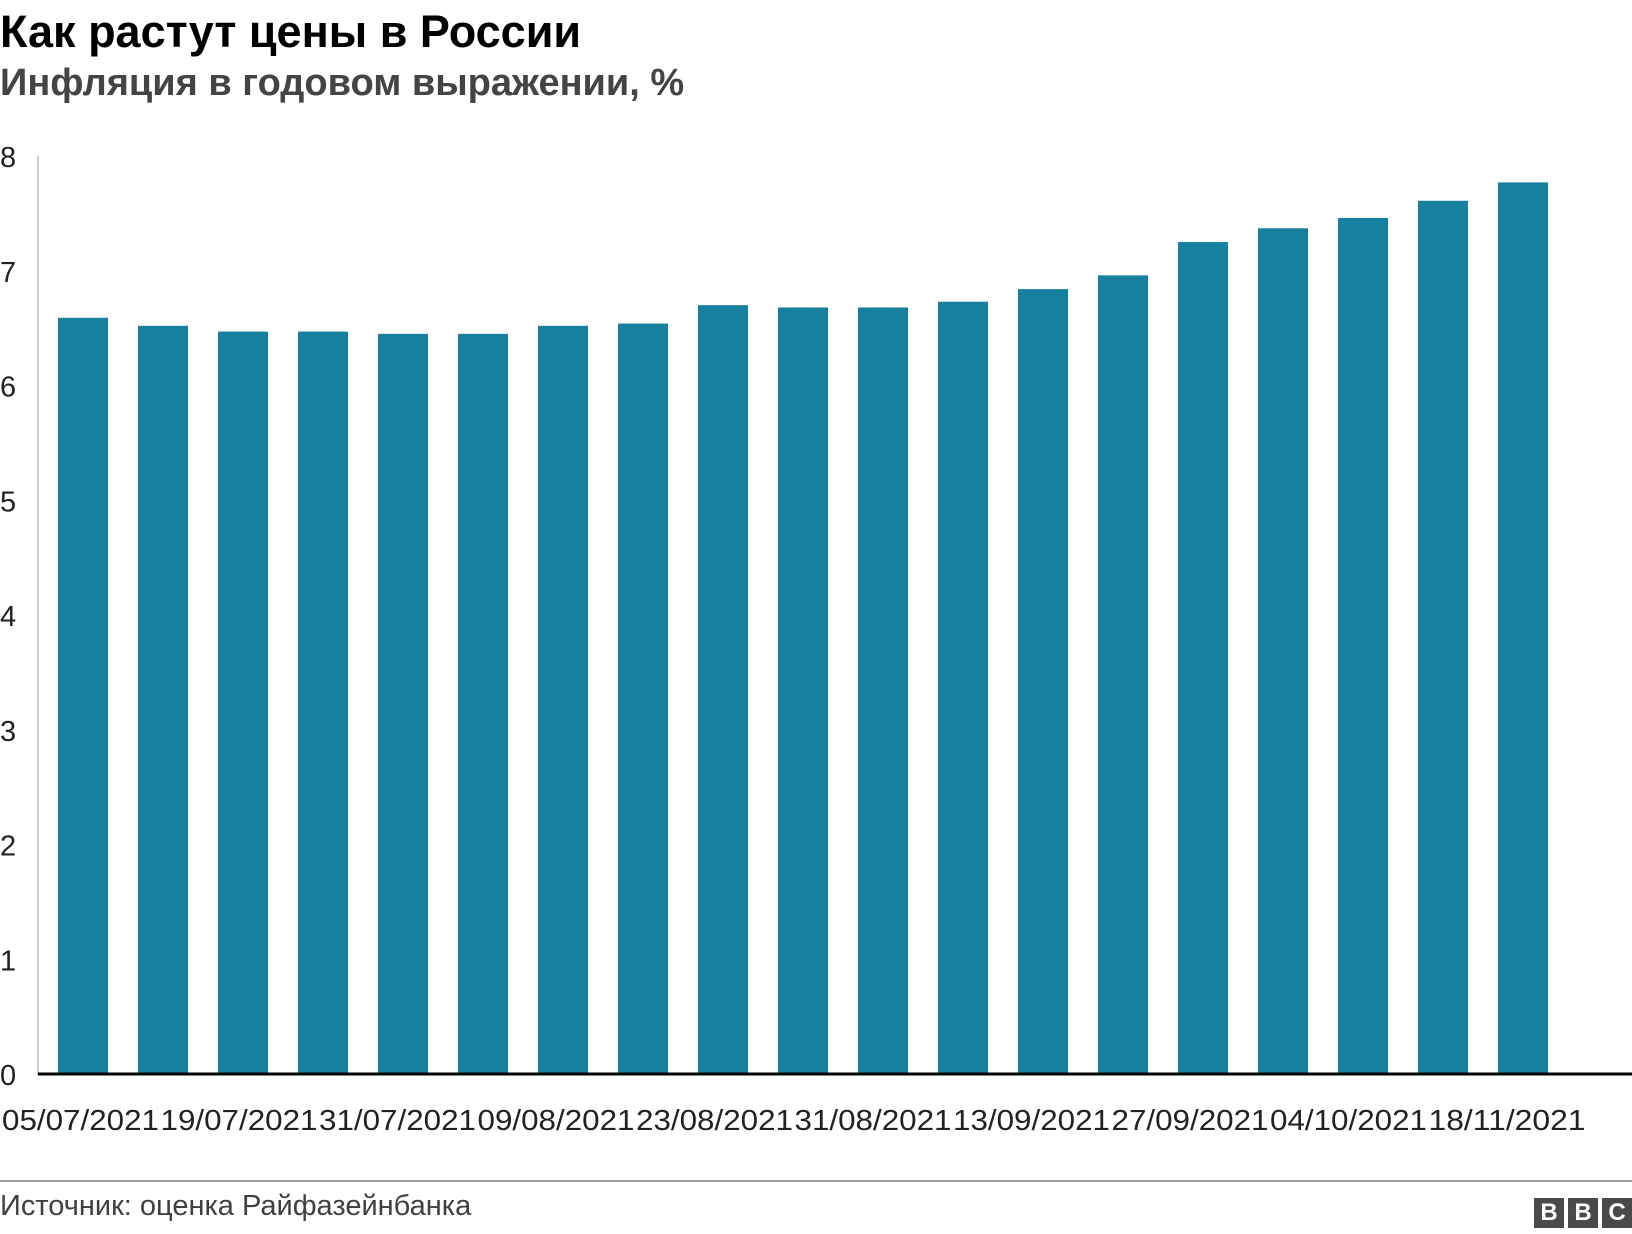 Image resolution: width=1632 pixels, height=1234 pixels. Describe the element at coordinates (8, 502) in the screenshot. I see `y-tick-label: 5` at that location.